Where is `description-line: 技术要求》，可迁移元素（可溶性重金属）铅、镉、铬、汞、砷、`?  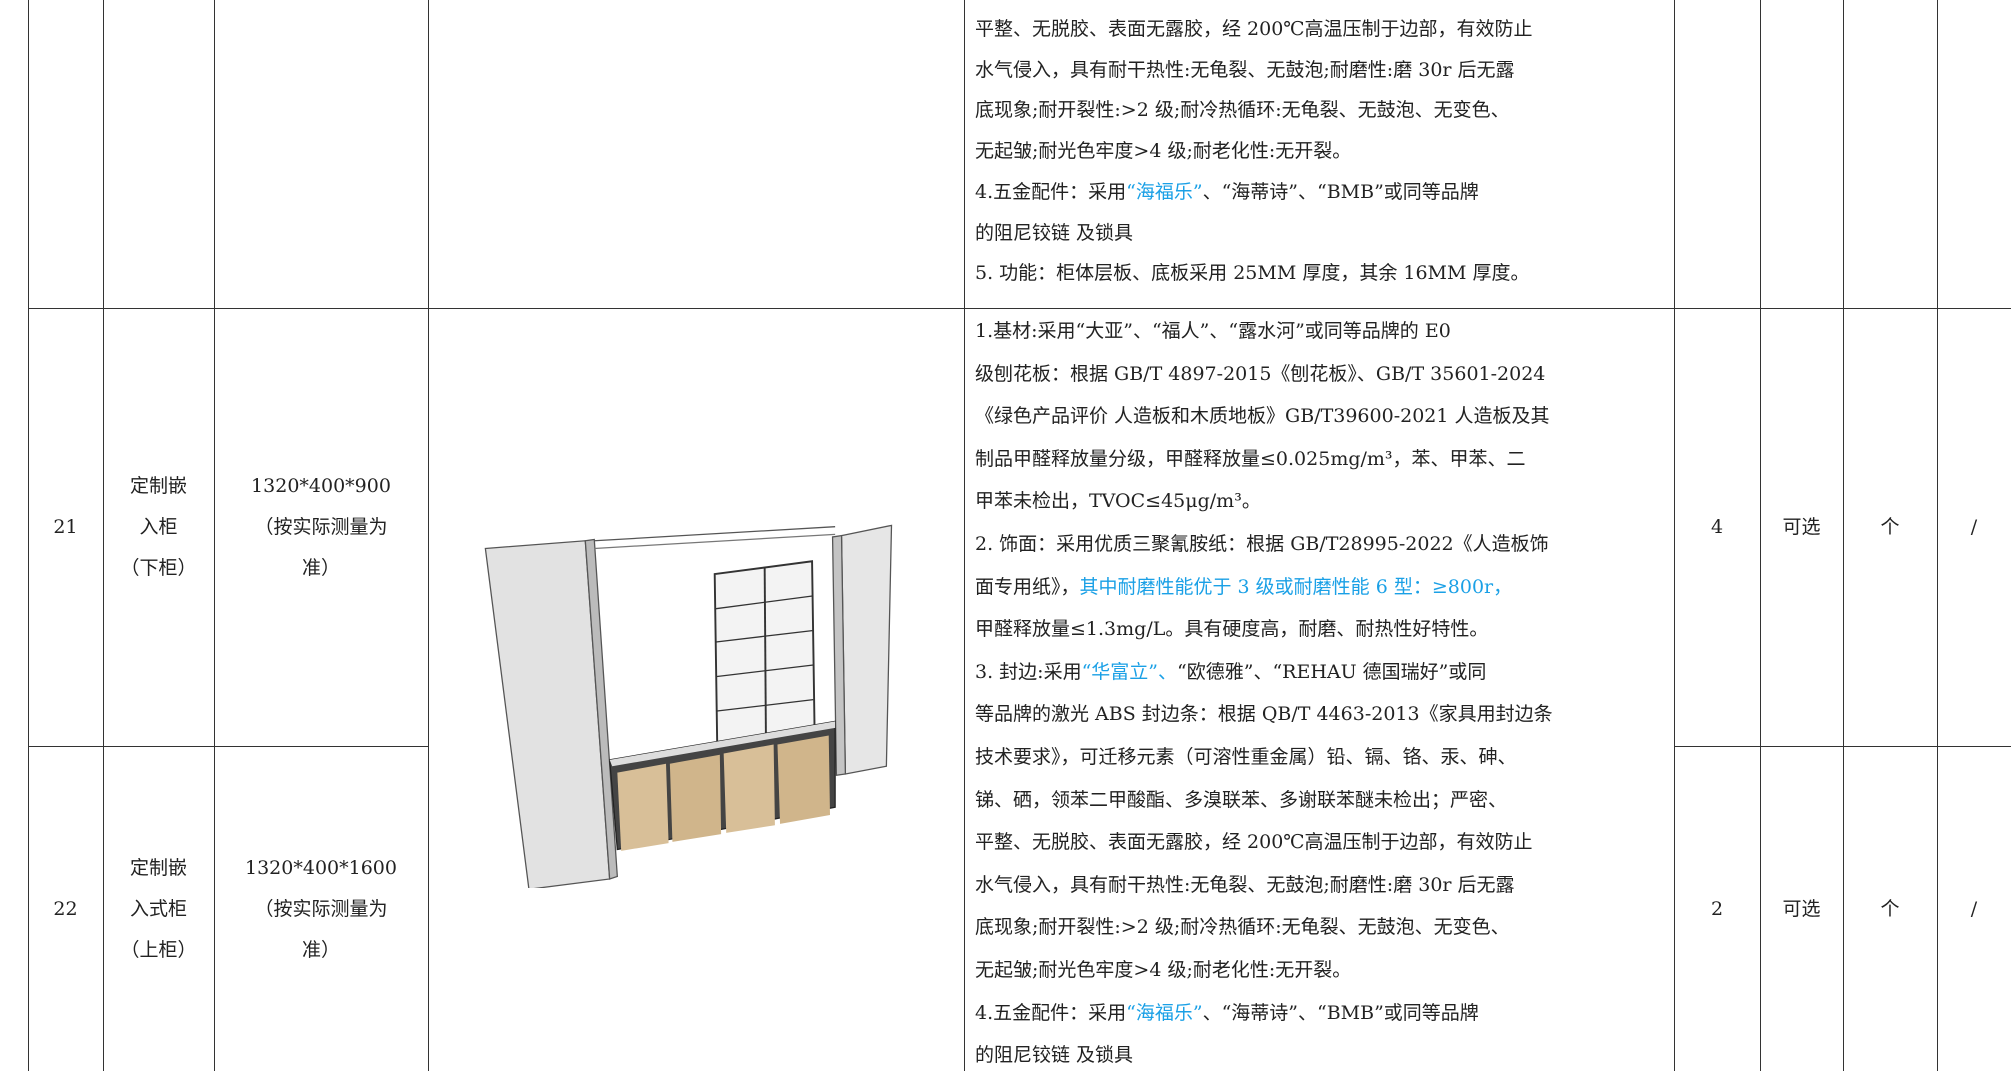
description-line: 技术要求》，可迁移元素（可溶性重金属）铅、镉、铬、汞、砷、 is located at coordinates (1246, 757).